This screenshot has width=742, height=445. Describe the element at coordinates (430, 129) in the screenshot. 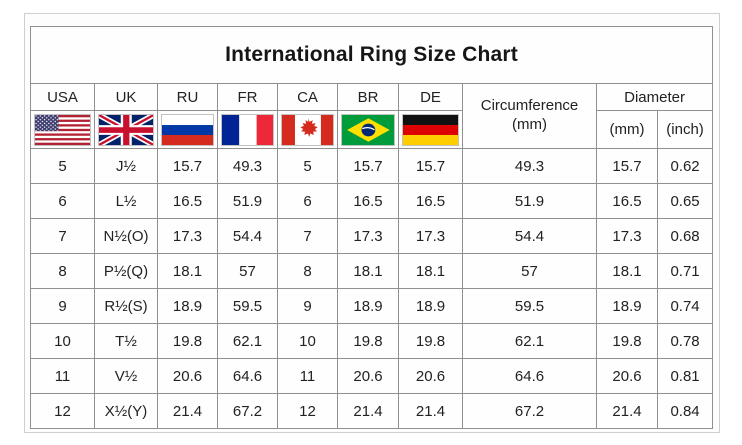

I see `de-flag-icon` at that location.